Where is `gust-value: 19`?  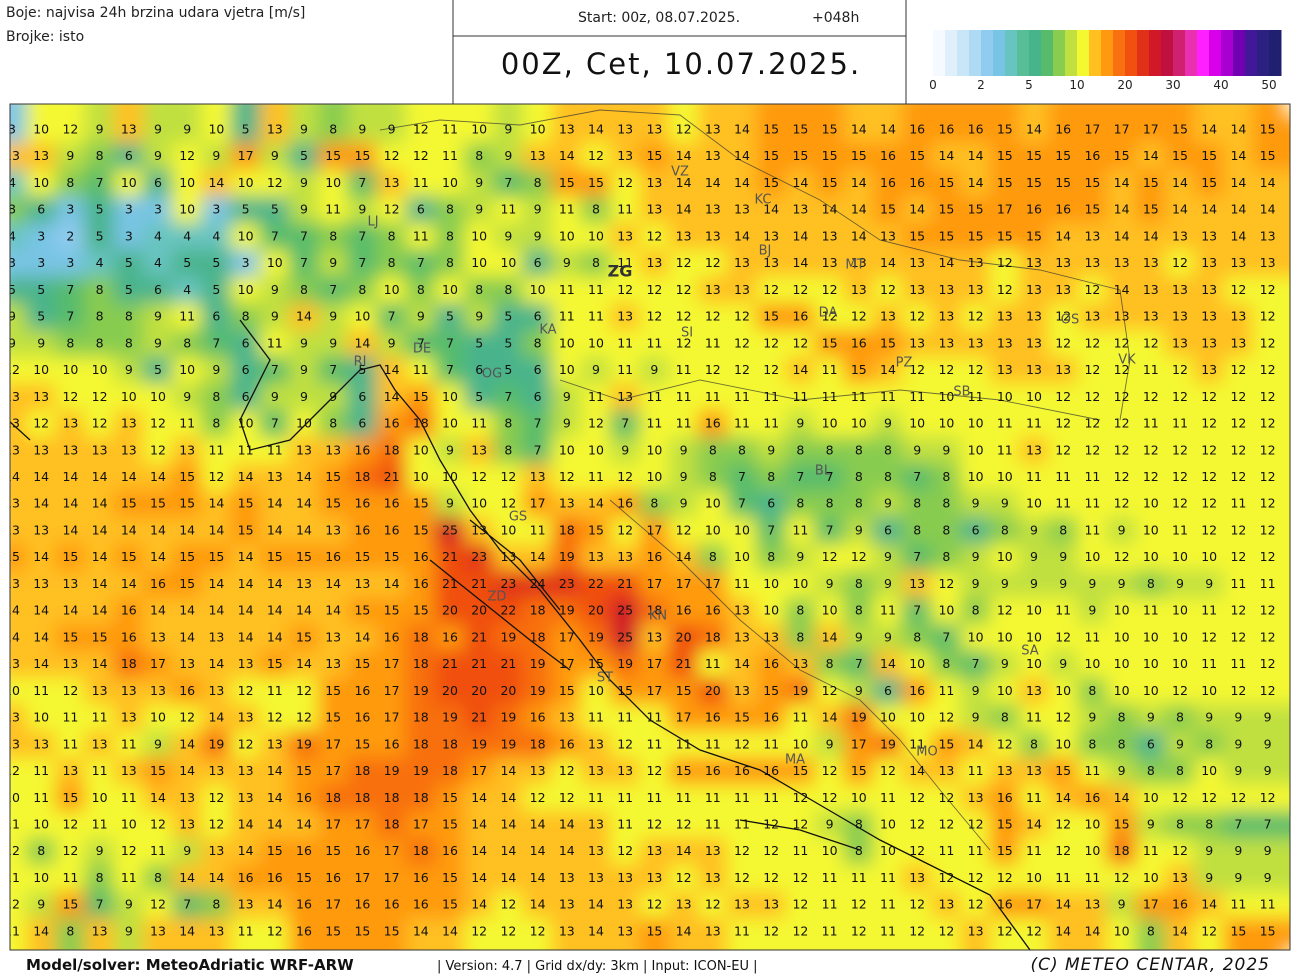 gust-value: 19 is located at coordinates (538, 690).